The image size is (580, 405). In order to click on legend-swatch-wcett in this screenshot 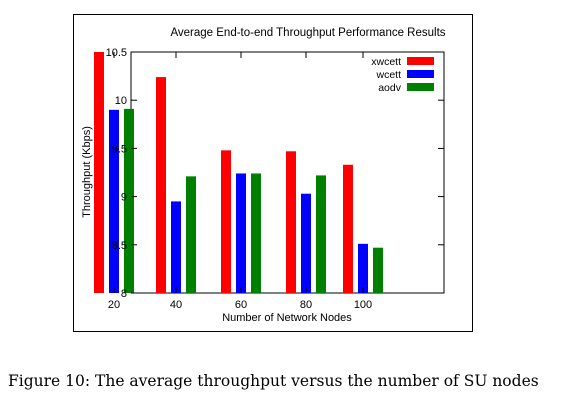, I will do `click(420, 74)`.